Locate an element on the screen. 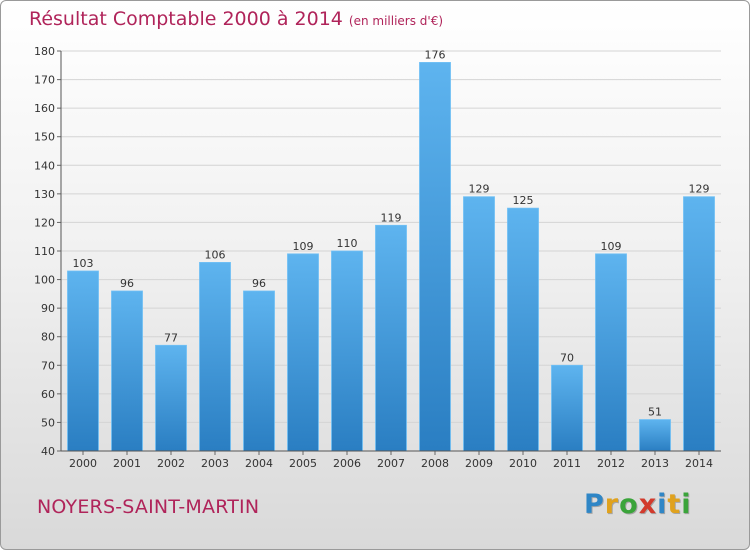 The image size is (750, 550). value-label: 106 is located at coordinates (215, 254).